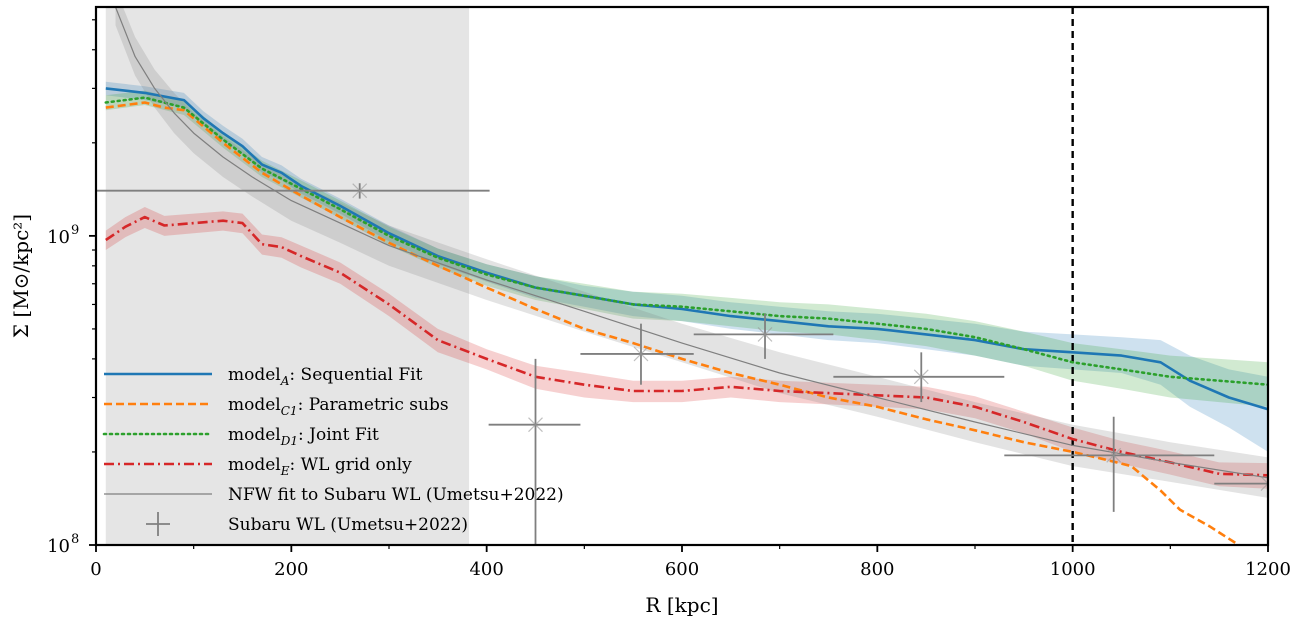  I want to click on x-tick-label: 200, so click(291, 569).